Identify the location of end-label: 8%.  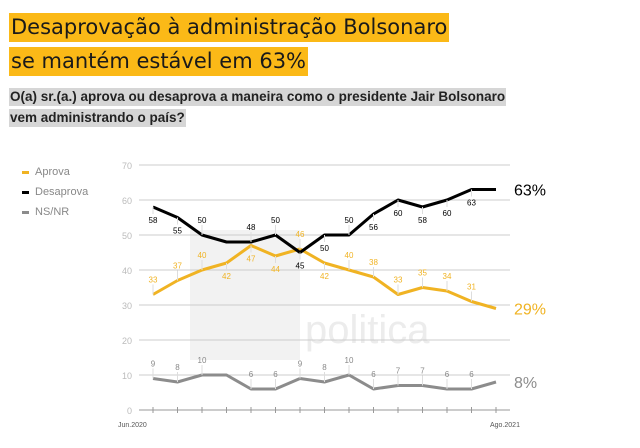
(525, 383).